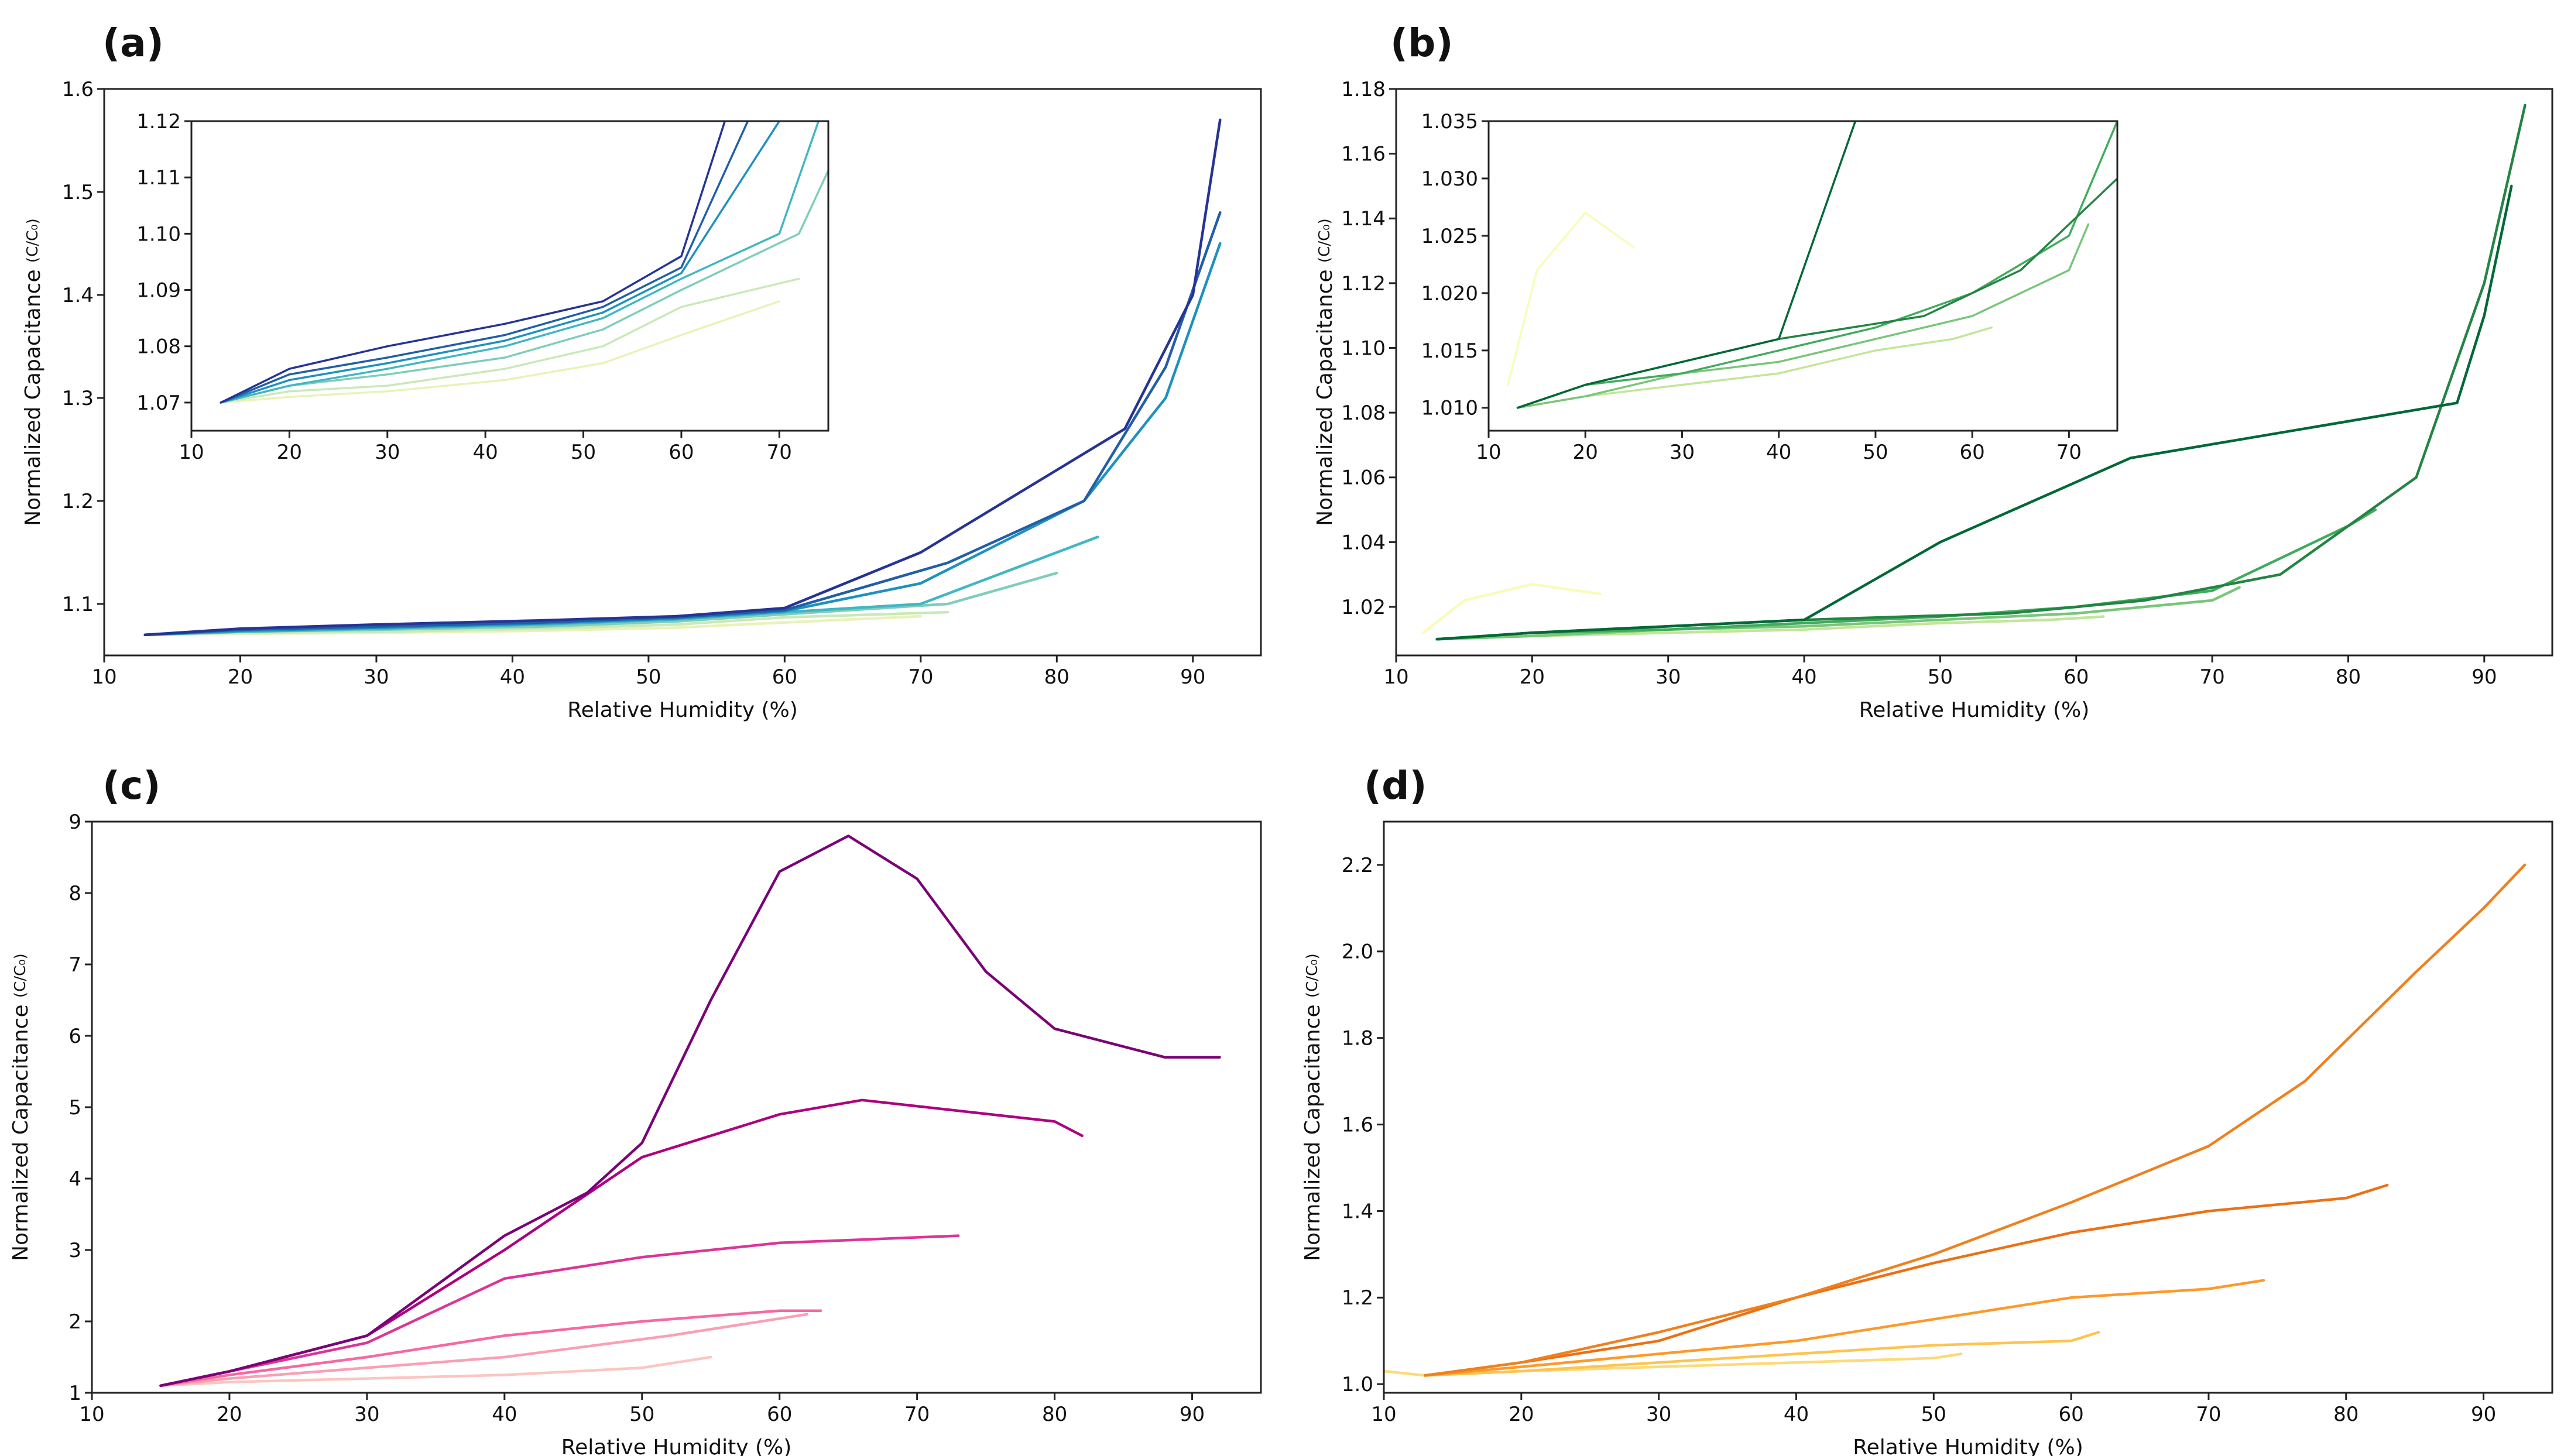 Image resolution: width=2571 pixels, height=1456 pixels. I want to click on panel-c-x-tick-label-0: 10, so click(91, 1414).